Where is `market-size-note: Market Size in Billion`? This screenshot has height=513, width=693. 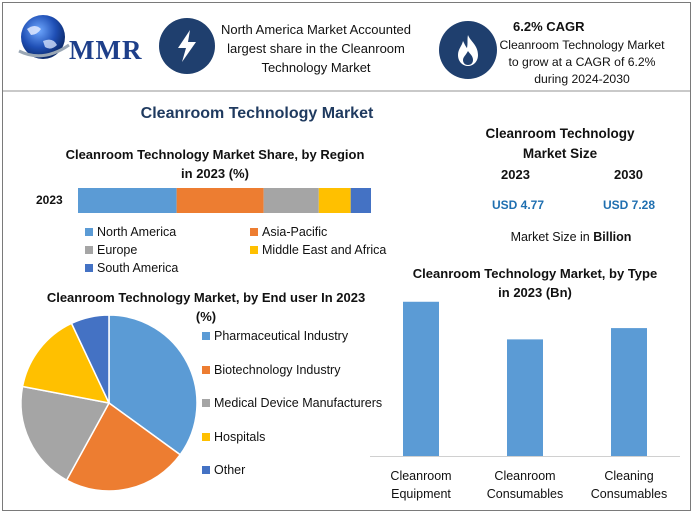
market-size-note: Market Size in Billion is located at coordinates (571, 237).